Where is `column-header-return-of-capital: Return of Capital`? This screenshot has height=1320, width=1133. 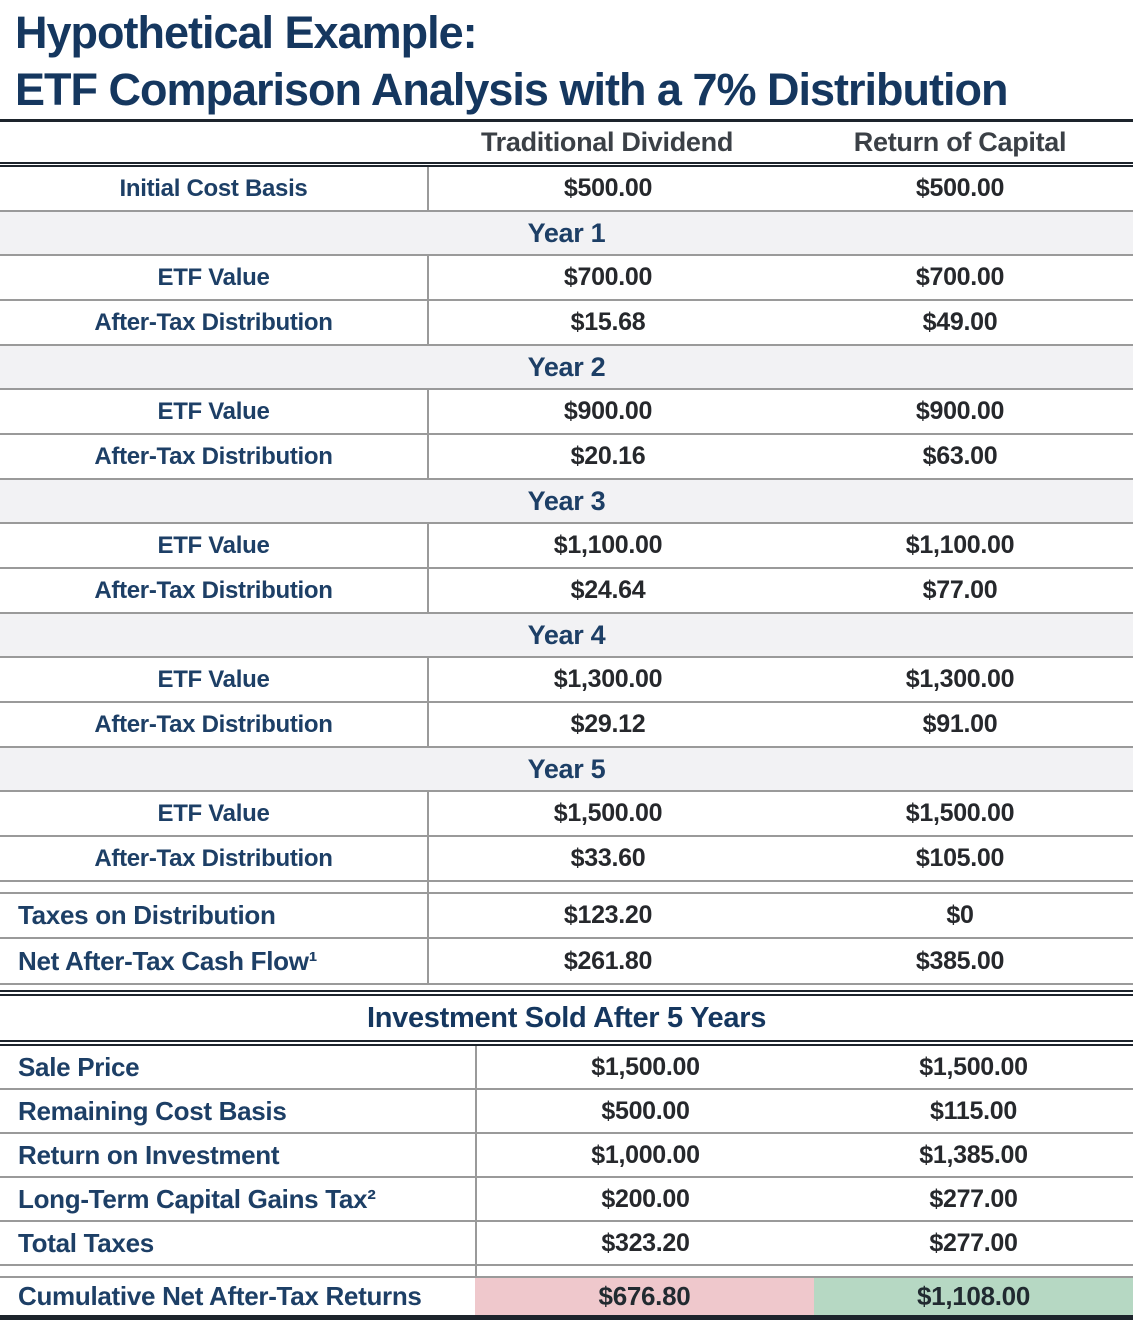
column-header-return-of-capital: Return of Capital is located at coordinates (960, 141).